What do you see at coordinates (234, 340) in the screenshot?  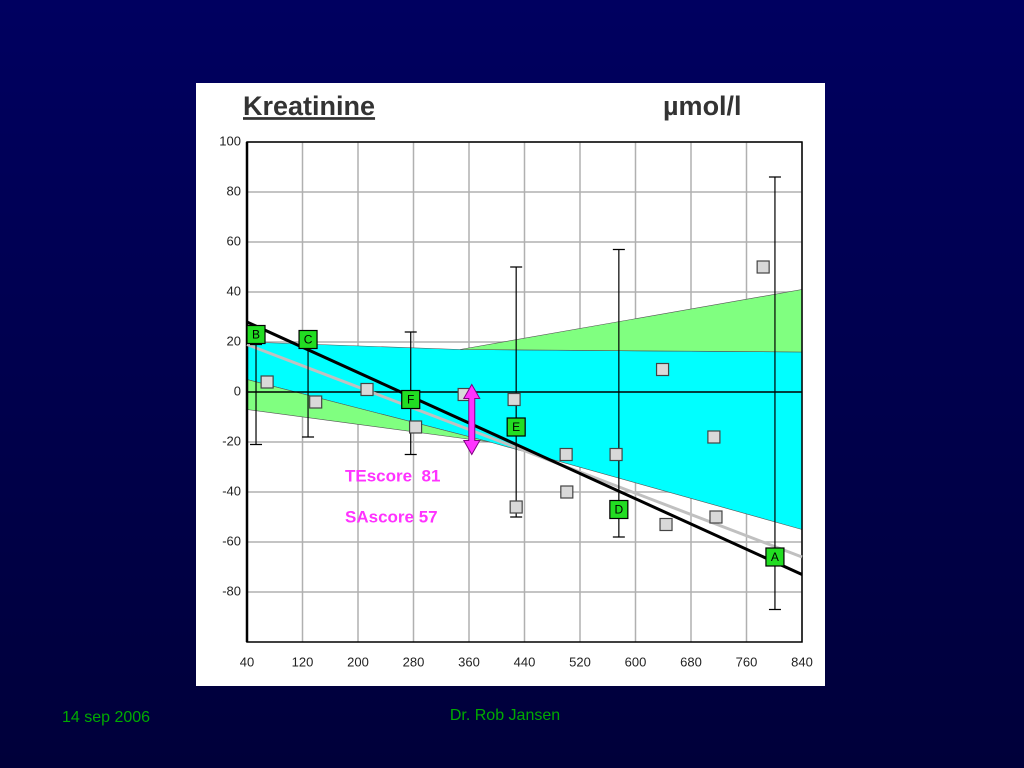 I see `y-tick-label: 20` at bounding box center [234, 340].